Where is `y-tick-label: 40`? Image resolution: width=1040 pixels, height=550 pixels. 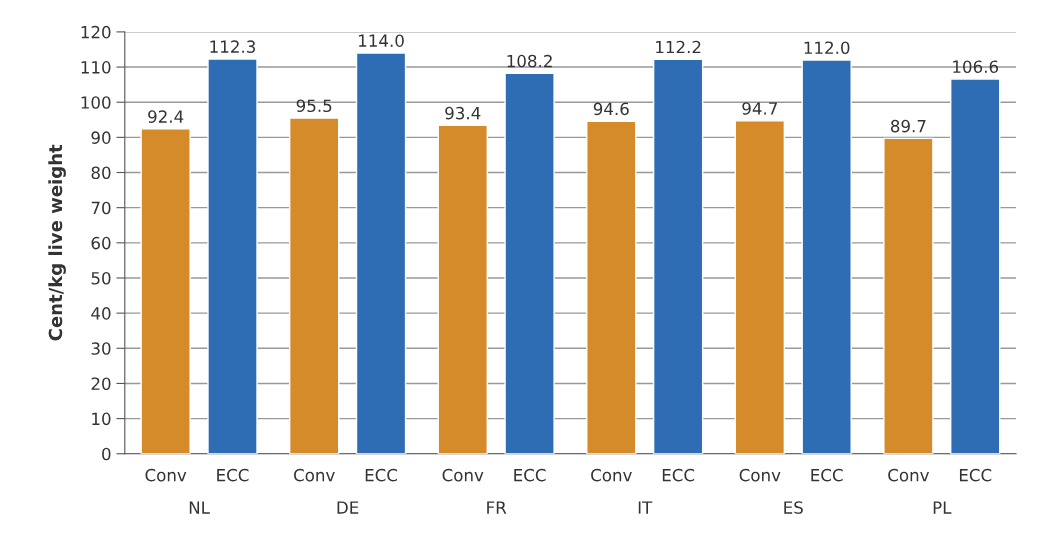
y-tick-label: 40 is located at coordinates (101, 313).